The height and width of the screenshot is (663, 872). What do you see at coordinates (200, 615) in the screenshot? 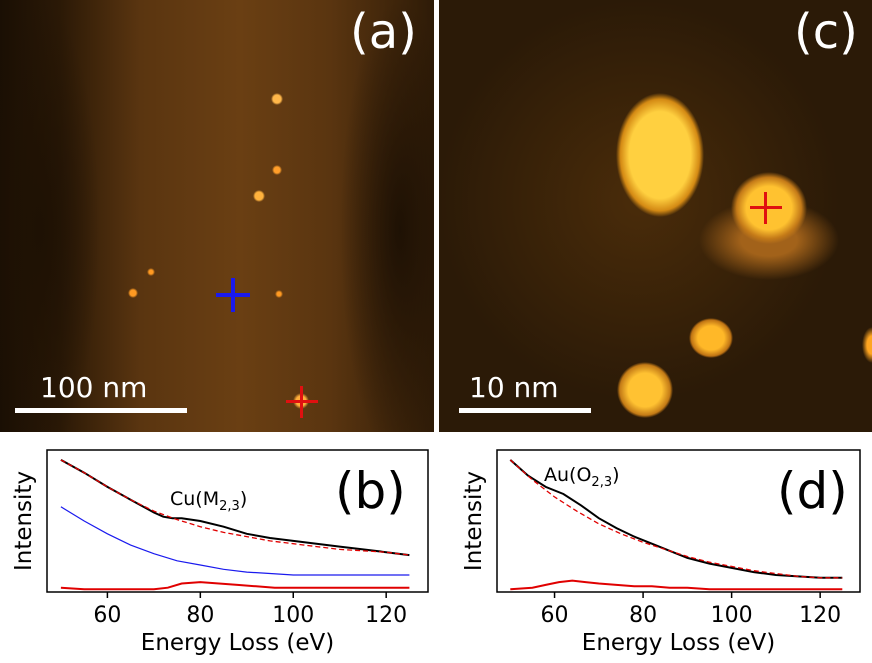
I see `x-tick-label-b: 80` at bounding box center [200, 615].